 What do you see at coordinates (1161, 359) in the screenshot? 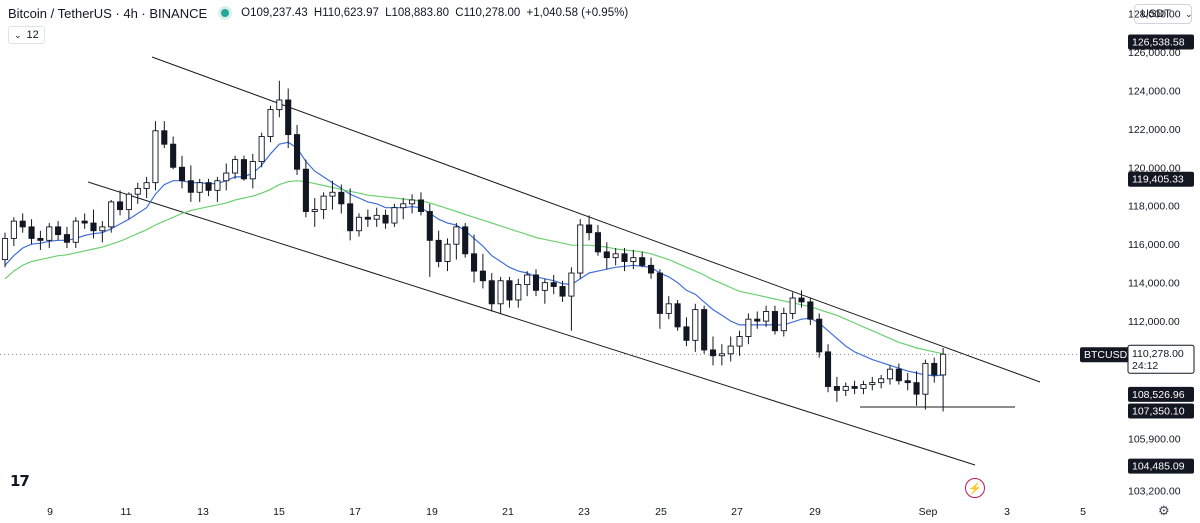
I see `current-price-bg` at bounding box center [1161, 359].